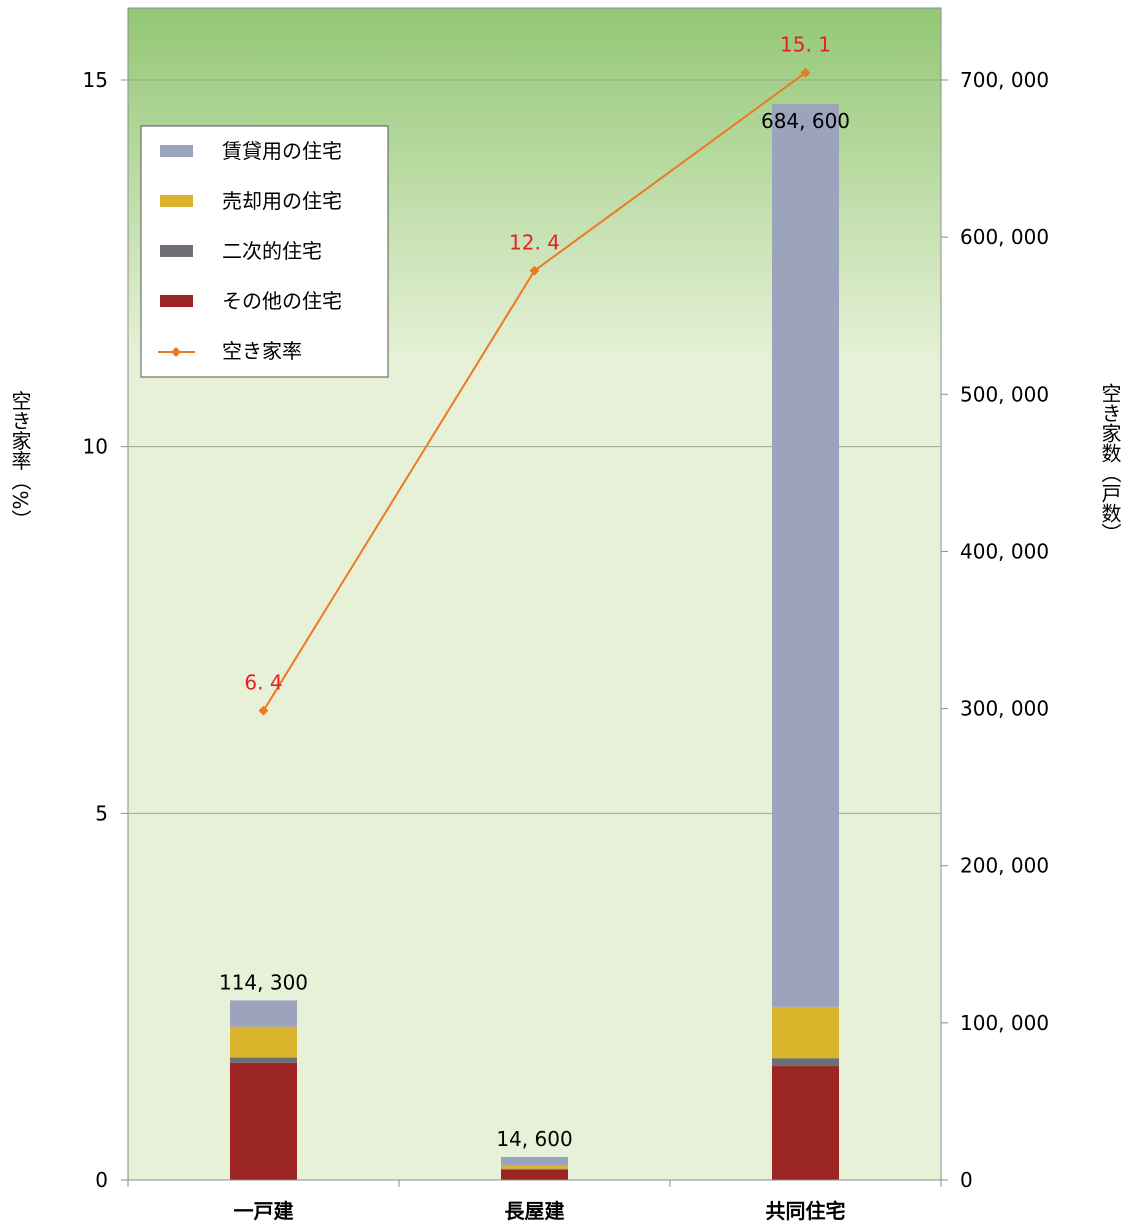  I want to click on x-category-label: 長屋建, so click(535, 1211).